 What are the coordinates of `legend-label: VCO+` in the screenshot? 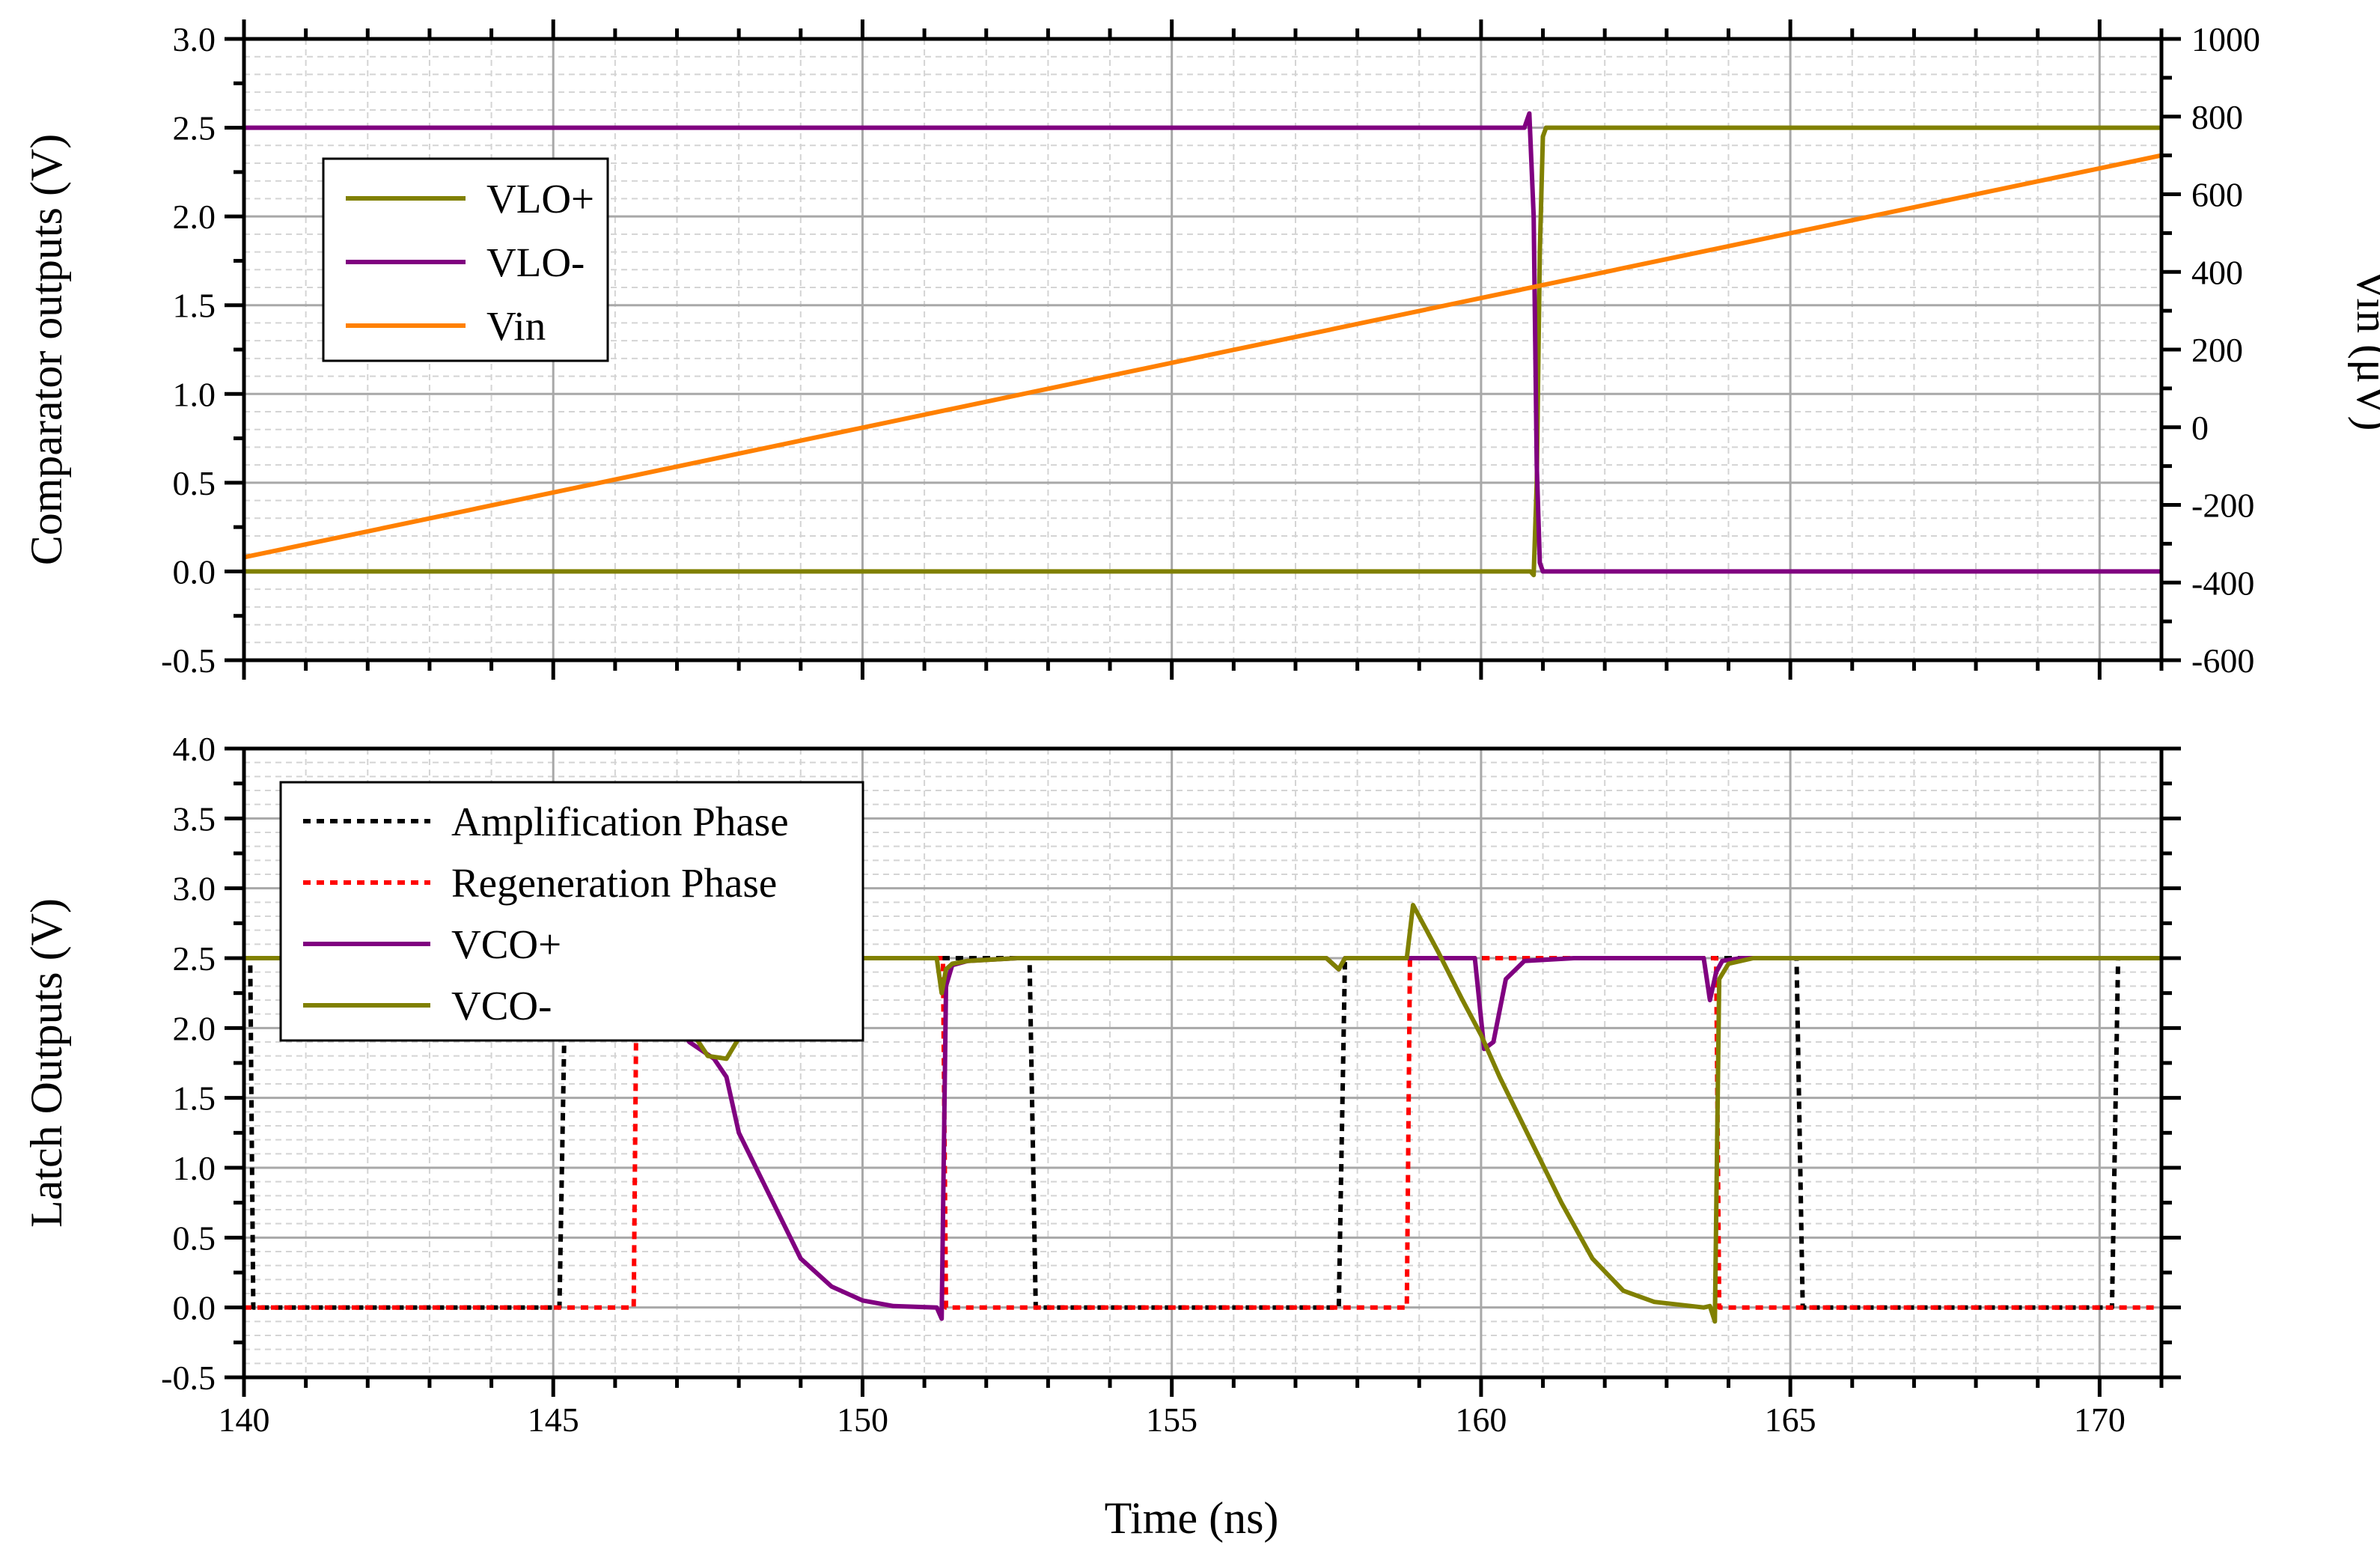 It's located at (506, 944).